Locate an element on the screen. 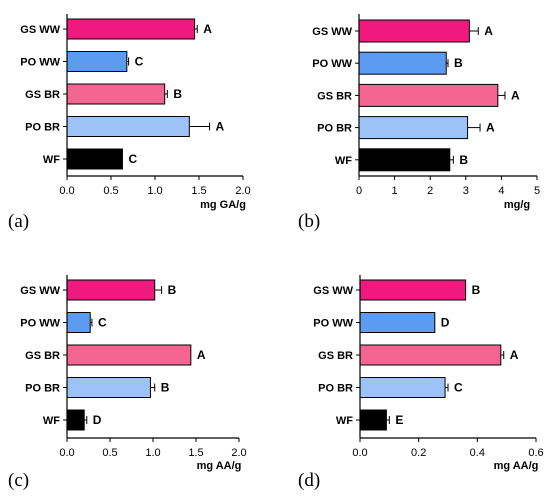 Image resolution: width=550 pixels, height=496 pixels. x-tick-label: 0.2 is located at coordinates (418, 453).